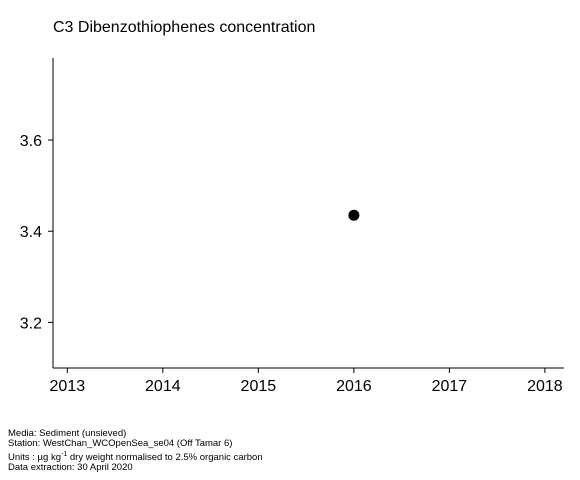  I want to click on x-tick-label: 2016, so click(354, 386).